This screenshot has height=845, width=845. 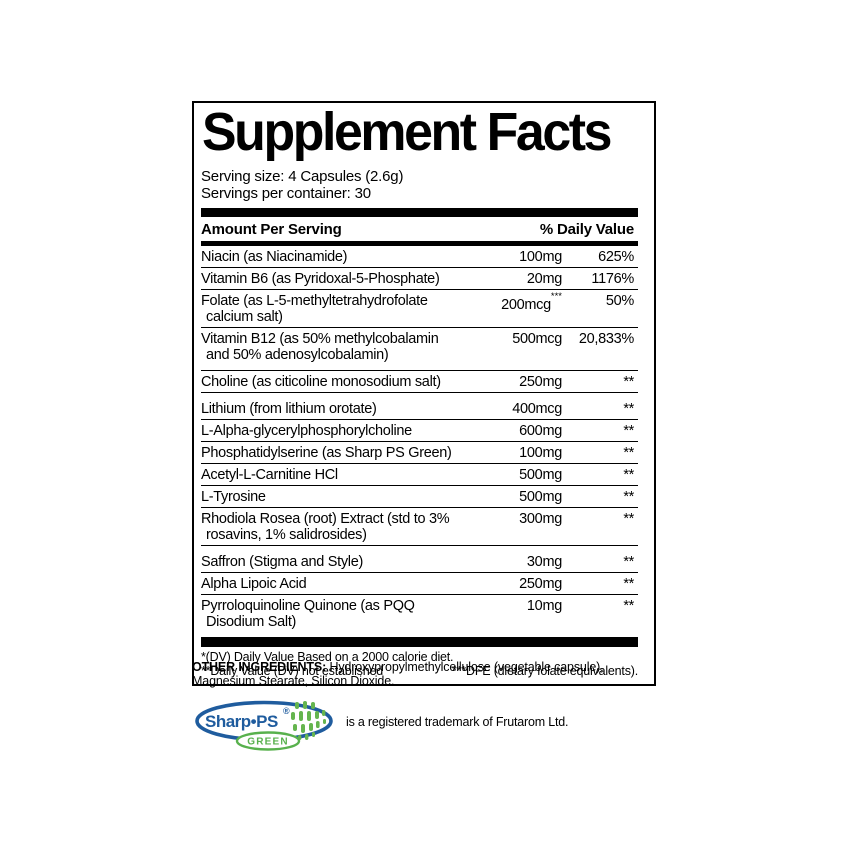 I want to click on ingredient-name: Phosphatidylserine (as Sharp PS Green), so click(x=326, y=452).